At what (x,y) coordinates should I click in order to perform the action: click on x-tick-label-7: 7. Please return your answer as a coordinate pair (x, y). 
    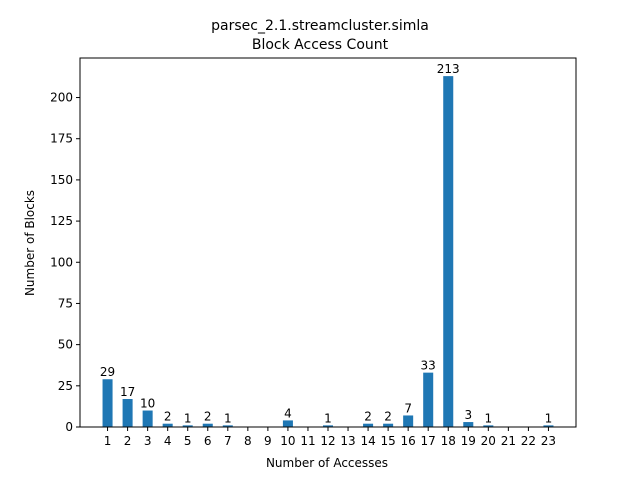
    Looking at the image, I should click on (228, 441).